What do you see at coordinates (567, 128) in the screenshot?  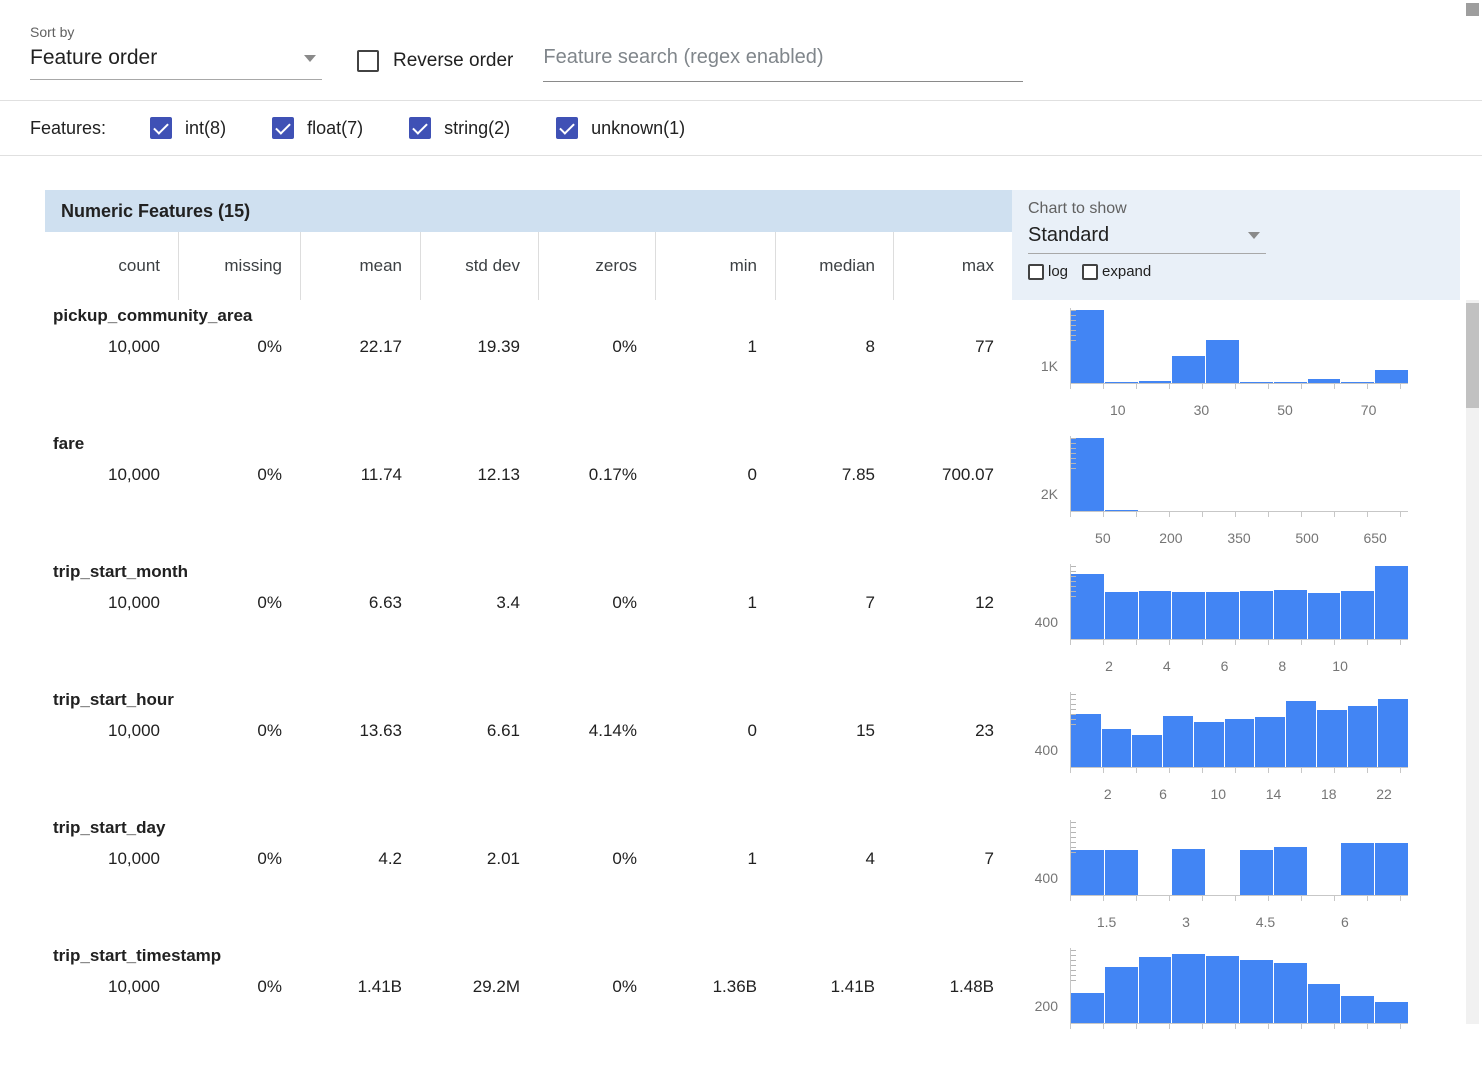 I see `unknown-checkbox` at bounding box center [567, 128].